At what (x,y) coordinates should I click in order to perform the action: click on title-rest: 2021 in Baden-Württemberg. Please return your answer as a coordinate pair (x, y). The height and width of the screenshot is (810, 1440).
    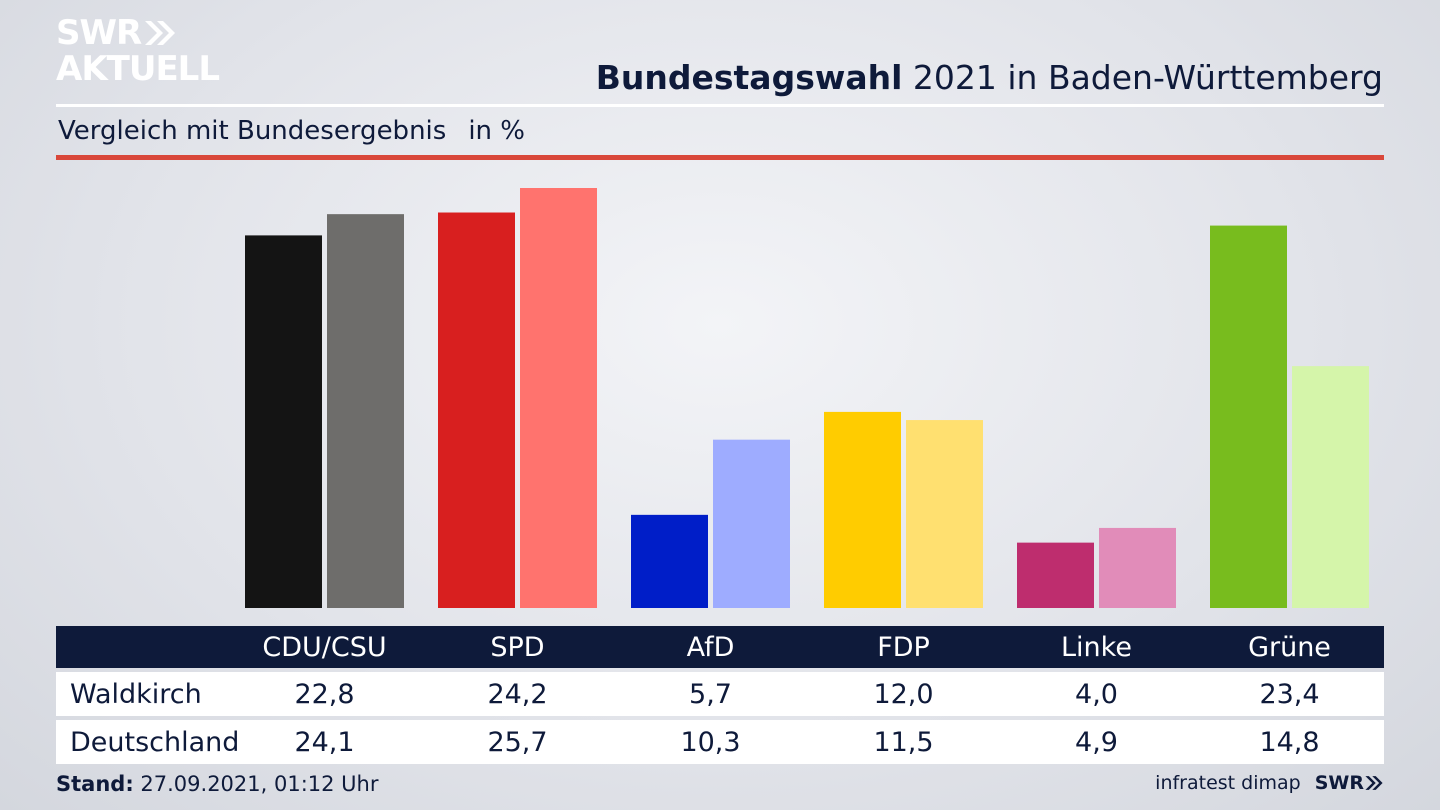
    Looking at the image, I should click on (1142, 77).